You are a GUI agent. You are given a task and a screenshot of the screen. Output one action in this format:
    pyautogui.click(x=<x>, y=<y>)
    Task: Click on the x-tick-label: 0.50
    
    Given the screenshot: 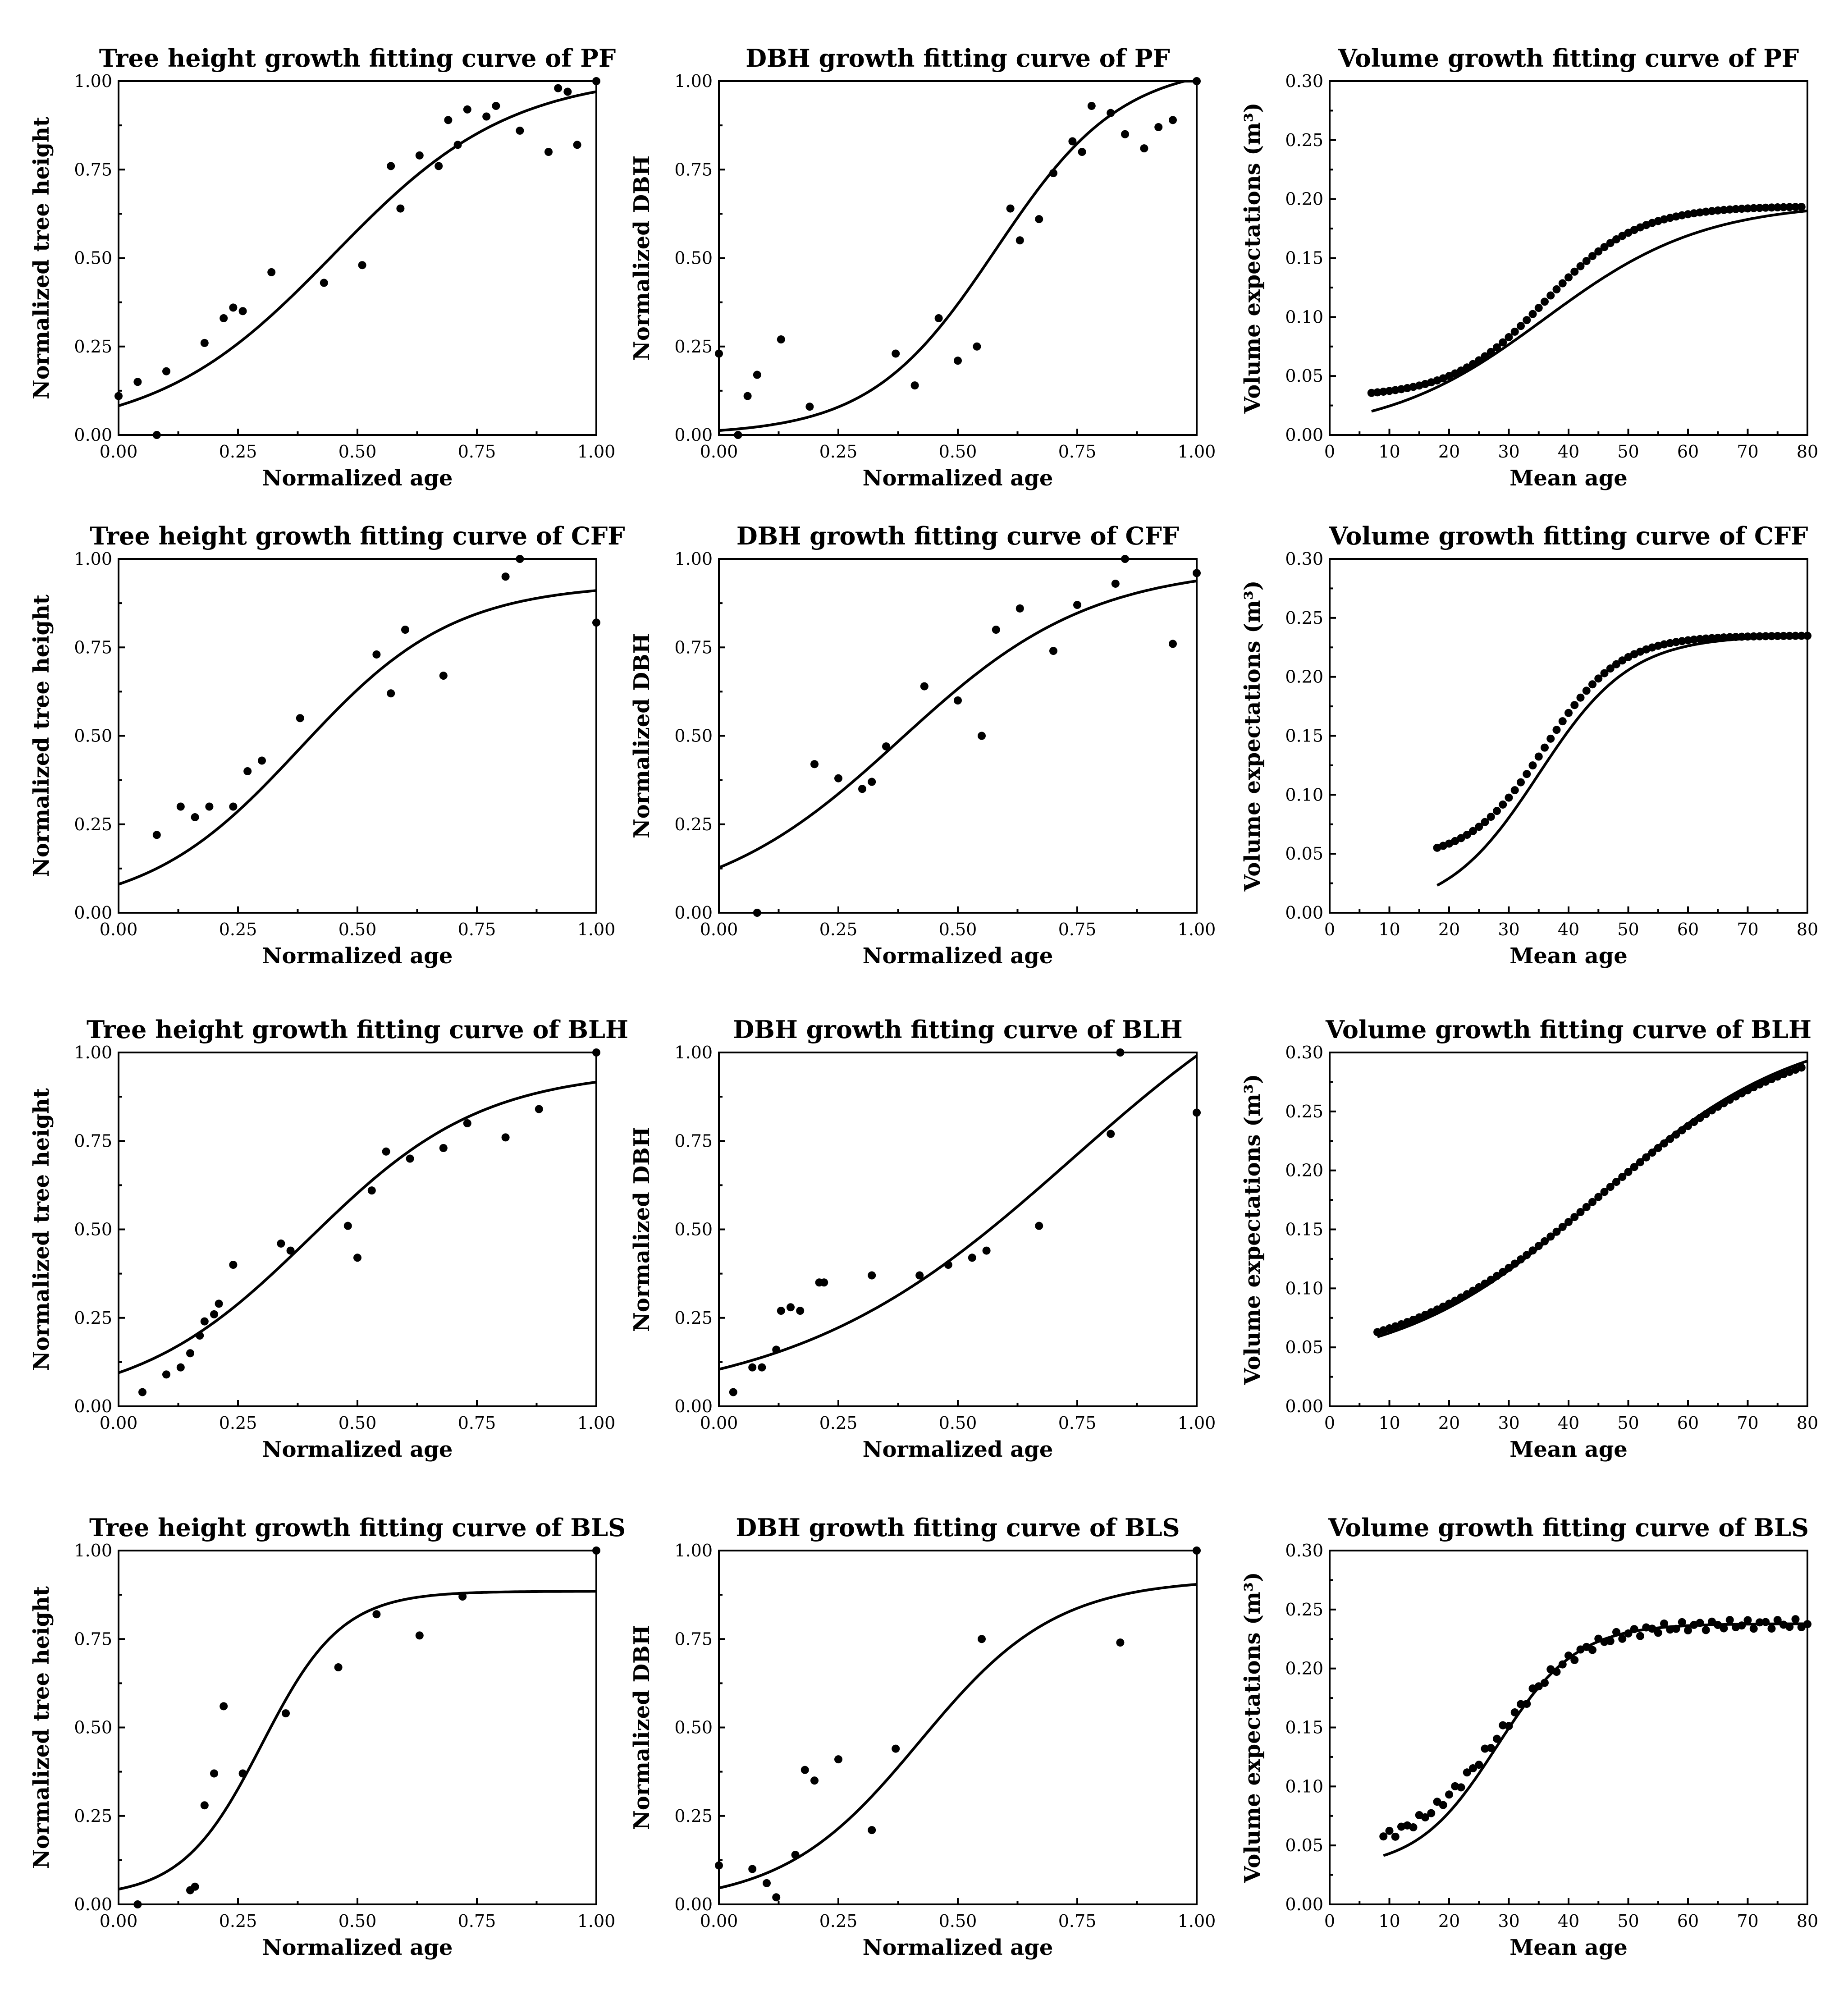 What is the action you would take?
    pyautogui.click(x=958, y=1423)
    